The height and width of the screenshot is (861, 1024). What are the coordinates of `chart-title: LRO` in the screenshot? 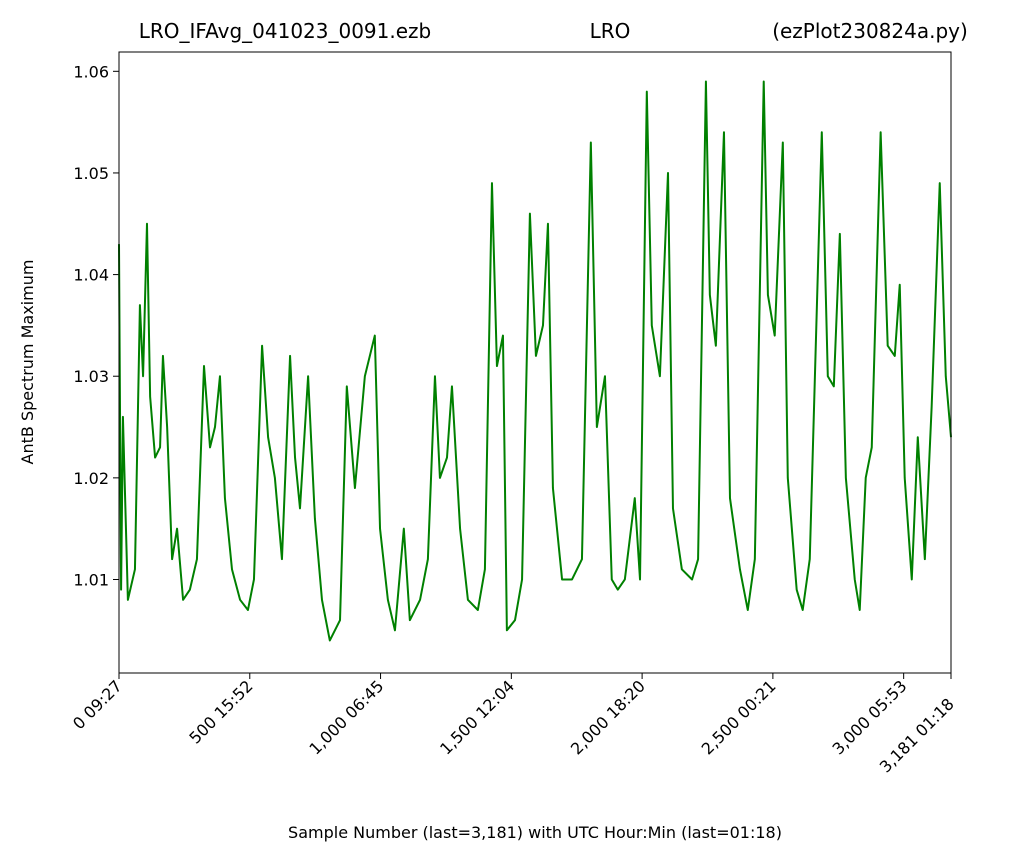 It's located at (610, 31).